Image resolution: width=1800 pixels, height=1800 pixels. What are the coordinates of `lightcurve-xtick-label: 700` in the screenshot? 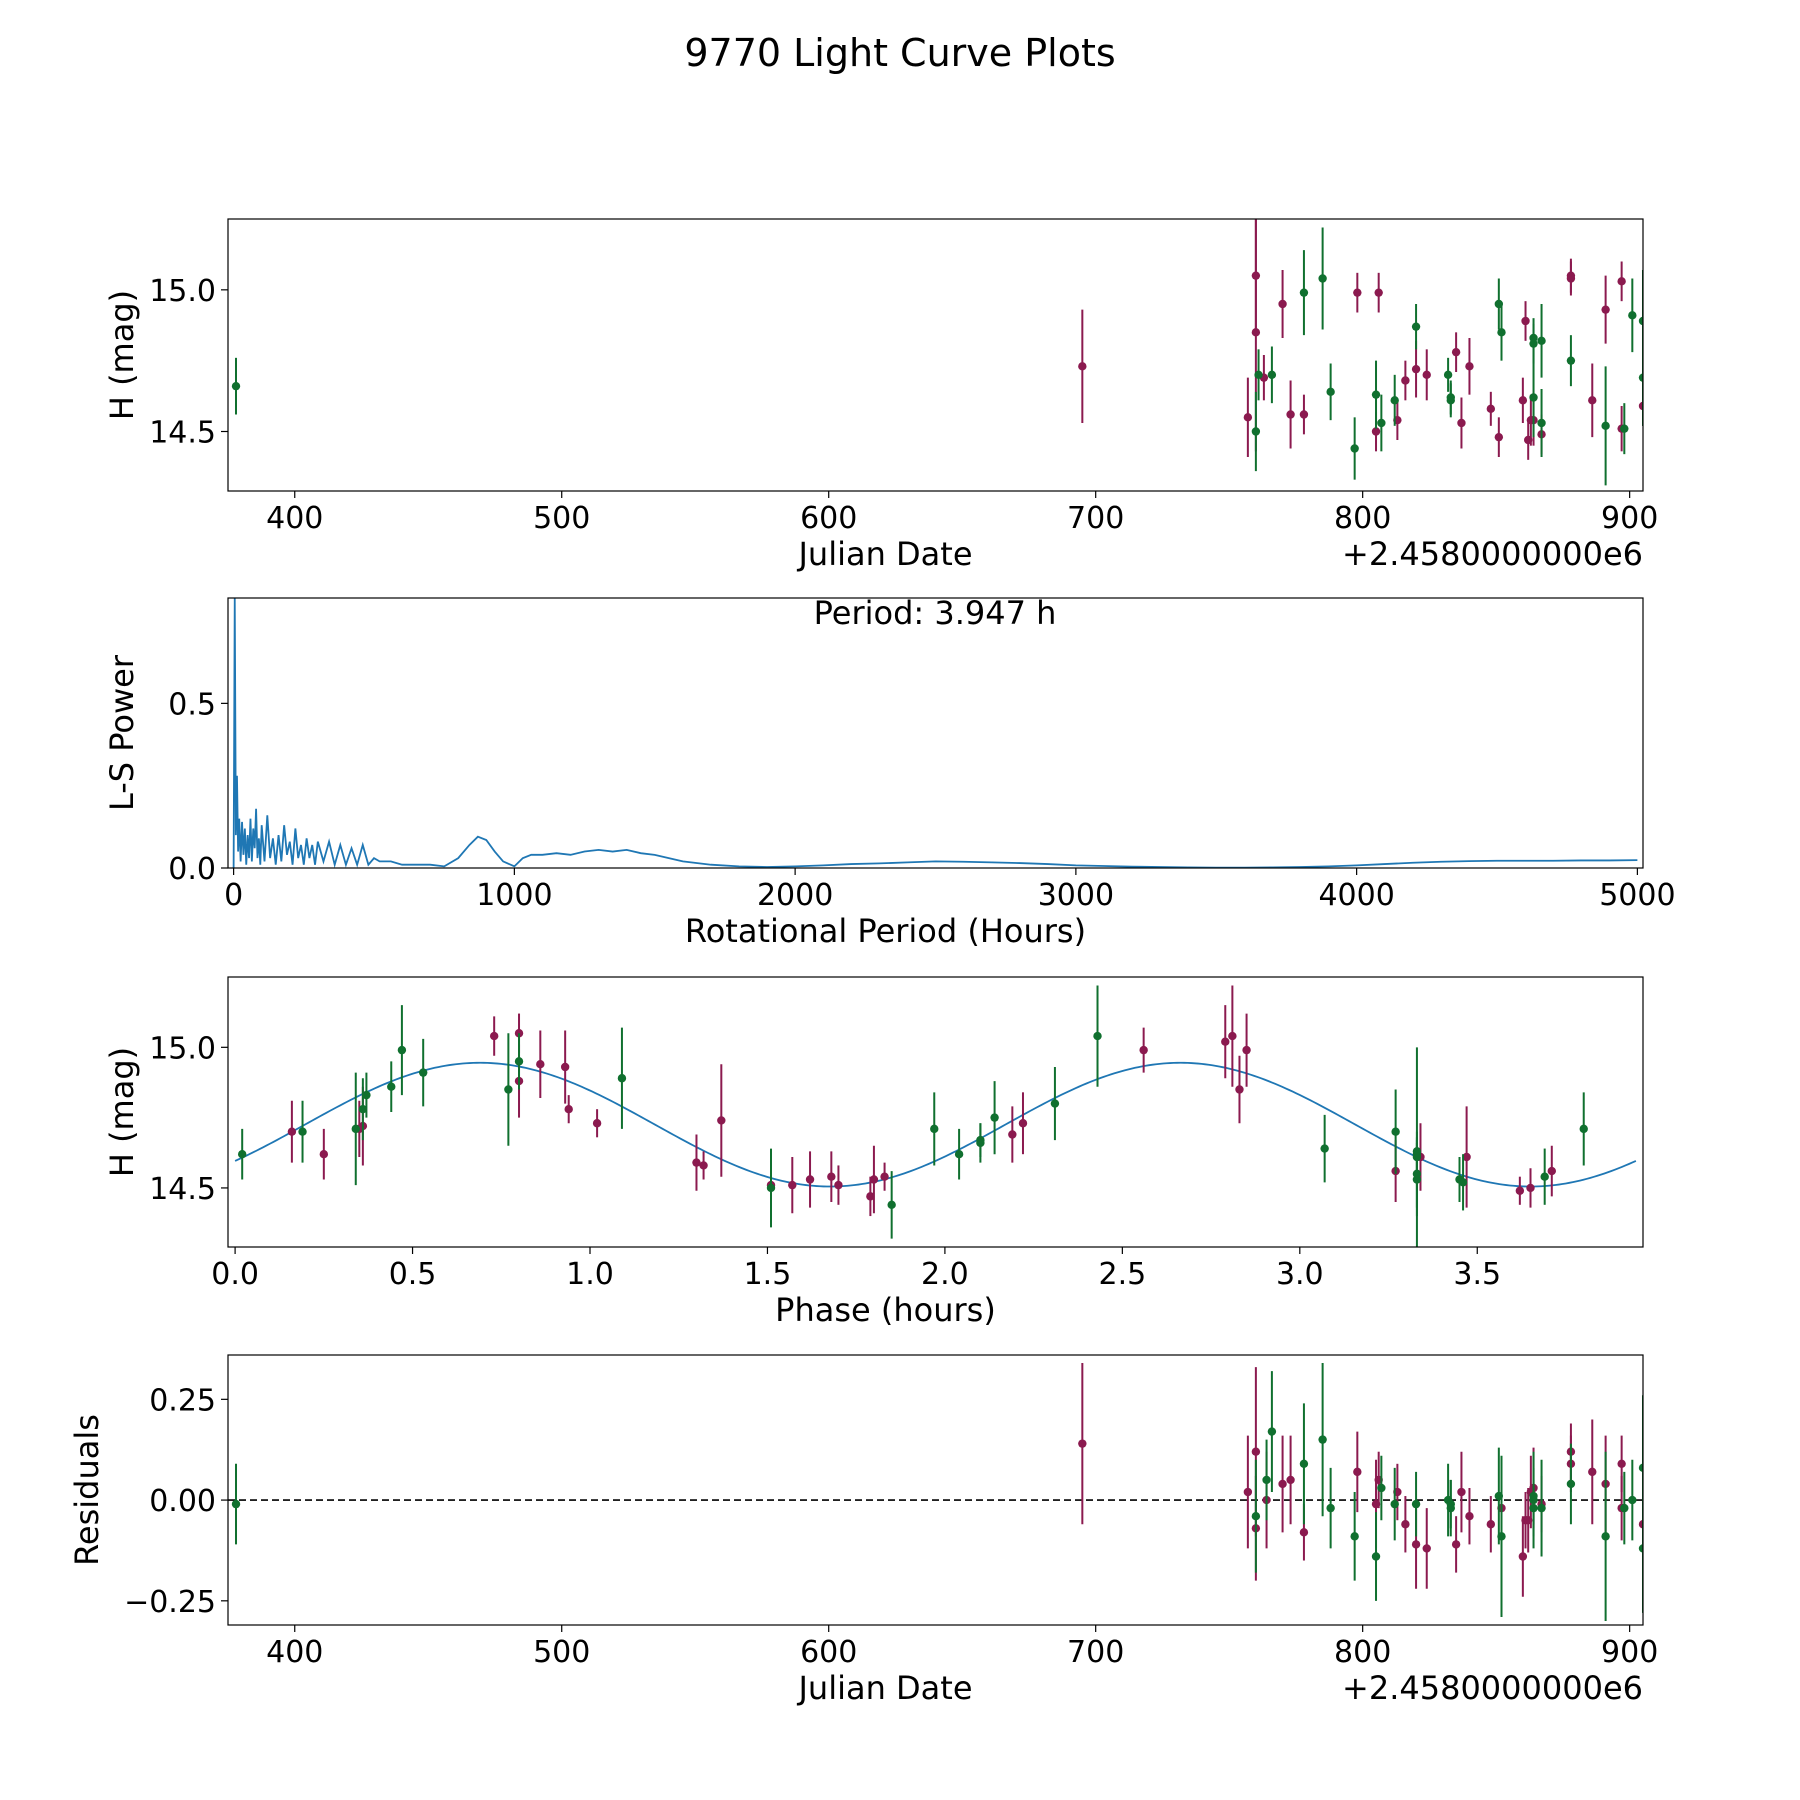 It's located at (1095, 518).